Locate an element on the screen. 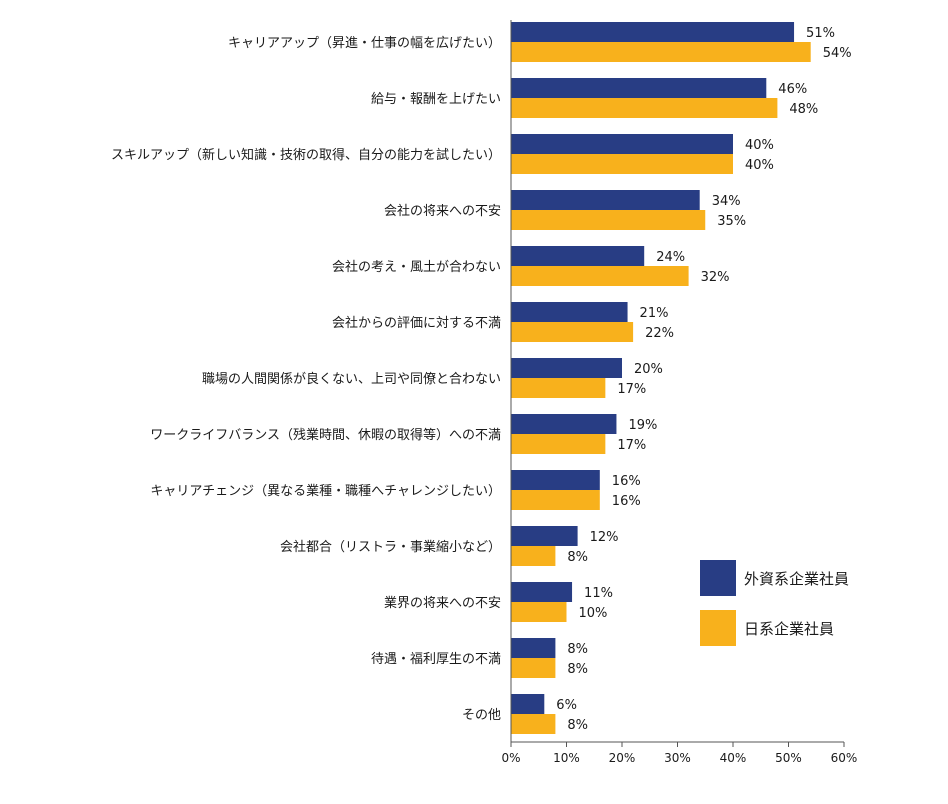  value-label: 10% is located at coordinates (593, 613).